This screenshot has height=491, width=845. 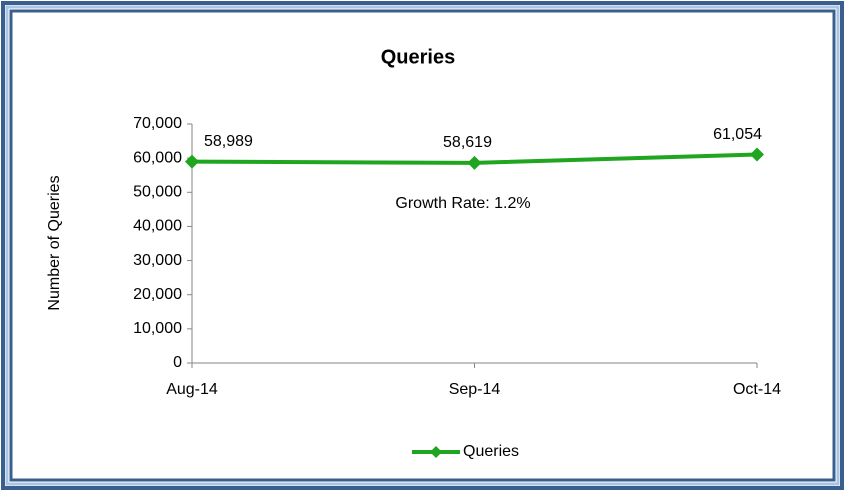 I want to click on y-tick-label: 0, so click(x=177, y=362).